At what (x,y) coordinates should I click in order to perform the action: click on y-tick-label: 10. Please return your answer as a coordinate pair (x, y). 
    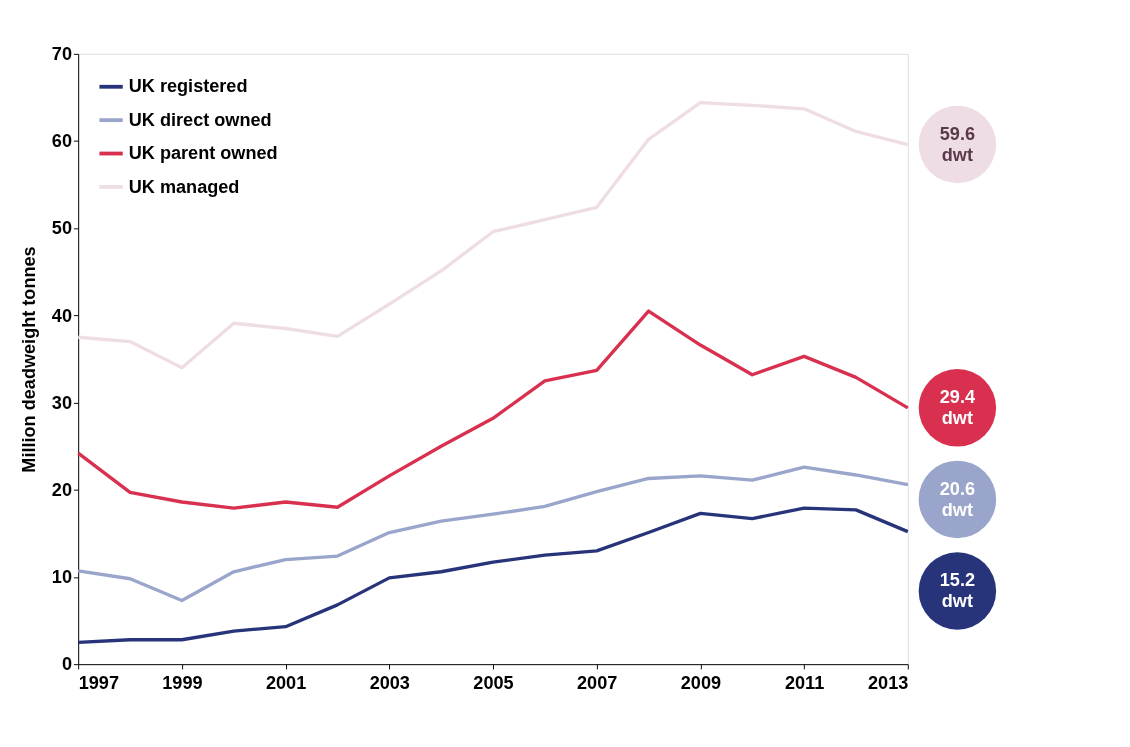
    Looking at the image, I should click on (61, 577).